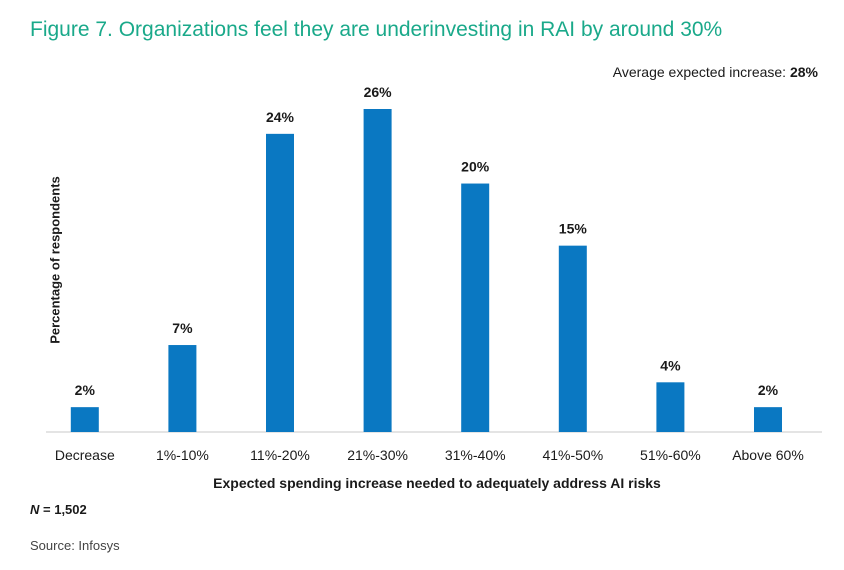 The height and width of the screenshot is (570, 844). What do you see at coordinates (699, 72) in the screenshot?
I see `average-label: Average expected increase:` at bounding box center [699, 72].